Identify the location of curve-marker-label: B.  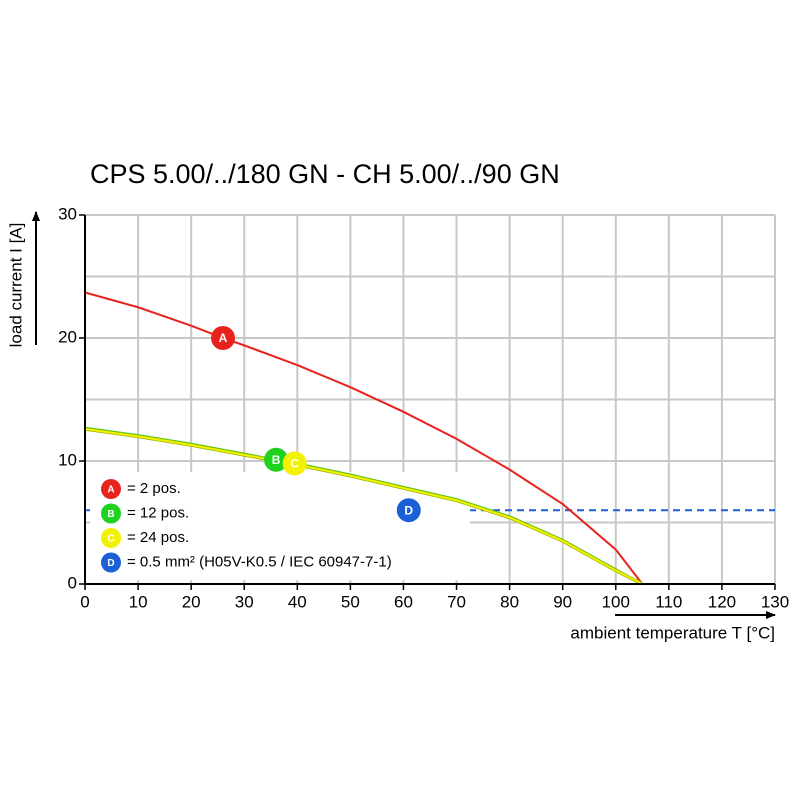
(276, 460).